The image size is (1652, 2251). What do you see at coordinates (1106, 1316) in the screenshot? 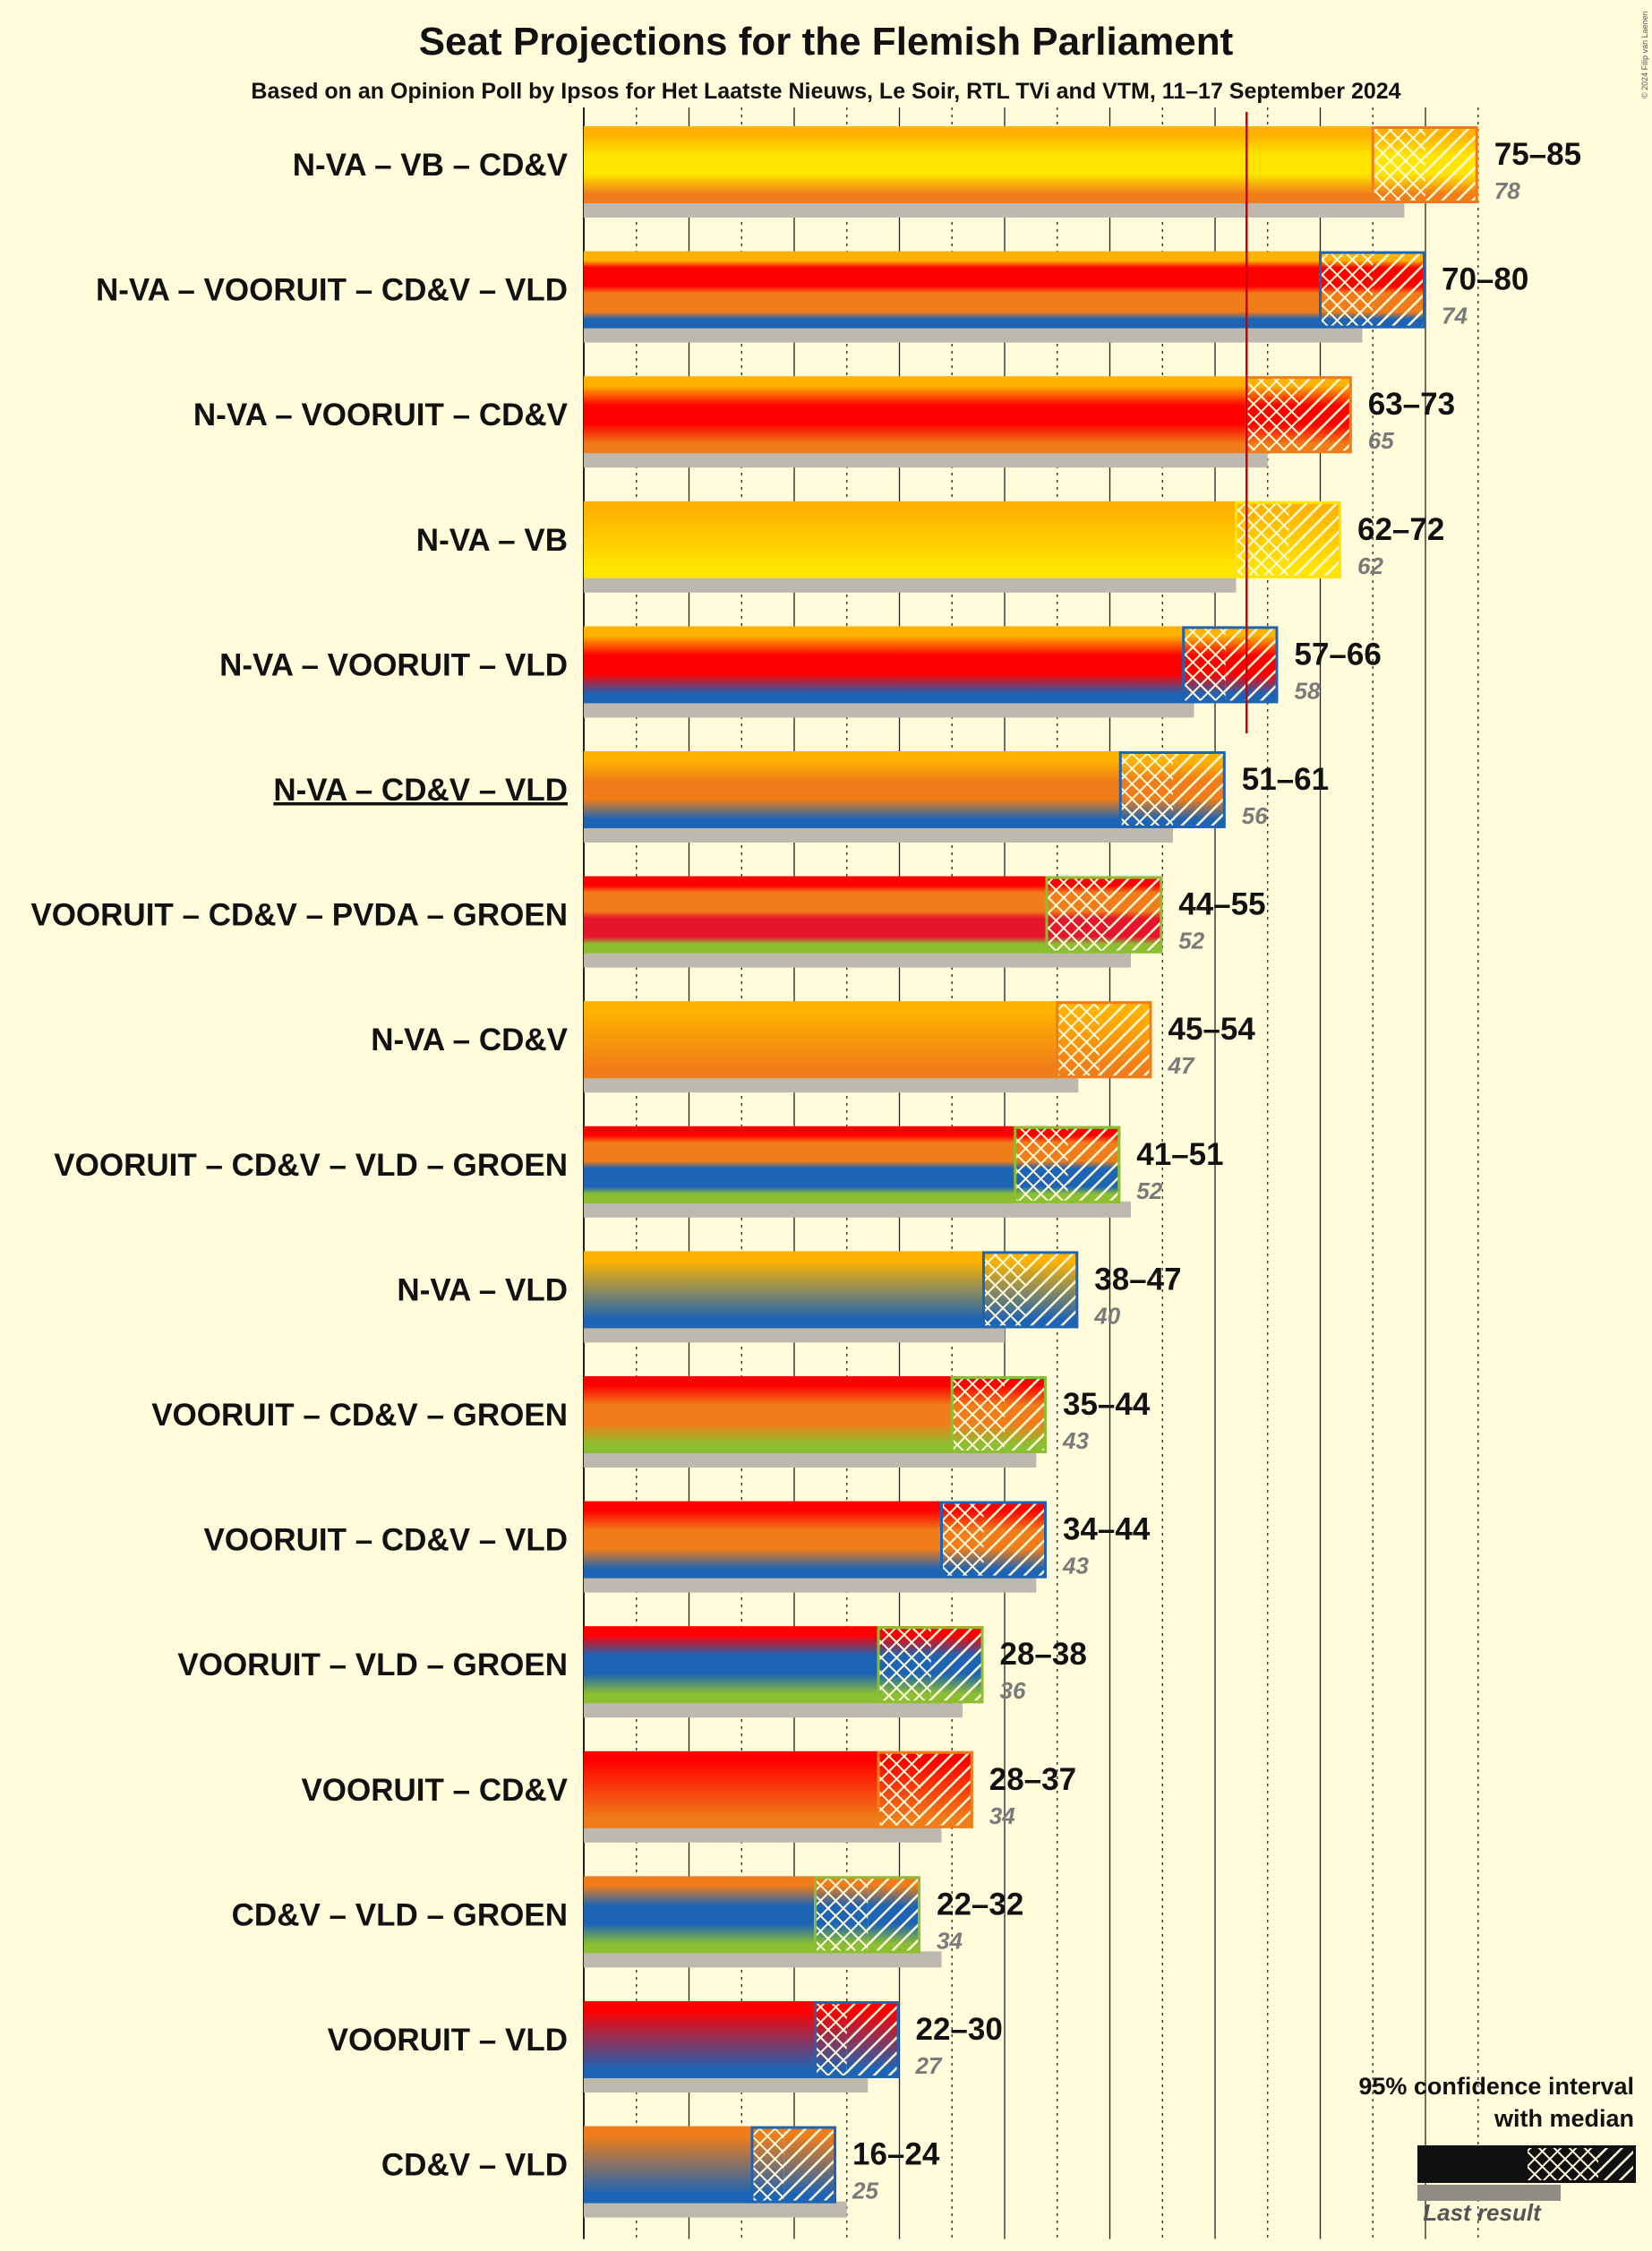
I see `last-result-label: 40` at bounding box center [1106, 1316].